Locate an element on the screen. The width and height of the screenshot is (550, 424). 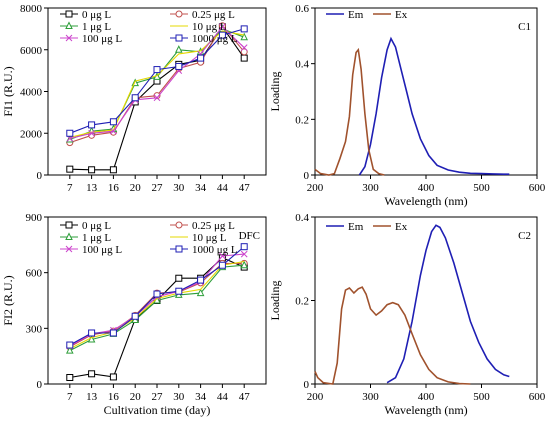
fi1-series-line is located at coordinates (157, 84).